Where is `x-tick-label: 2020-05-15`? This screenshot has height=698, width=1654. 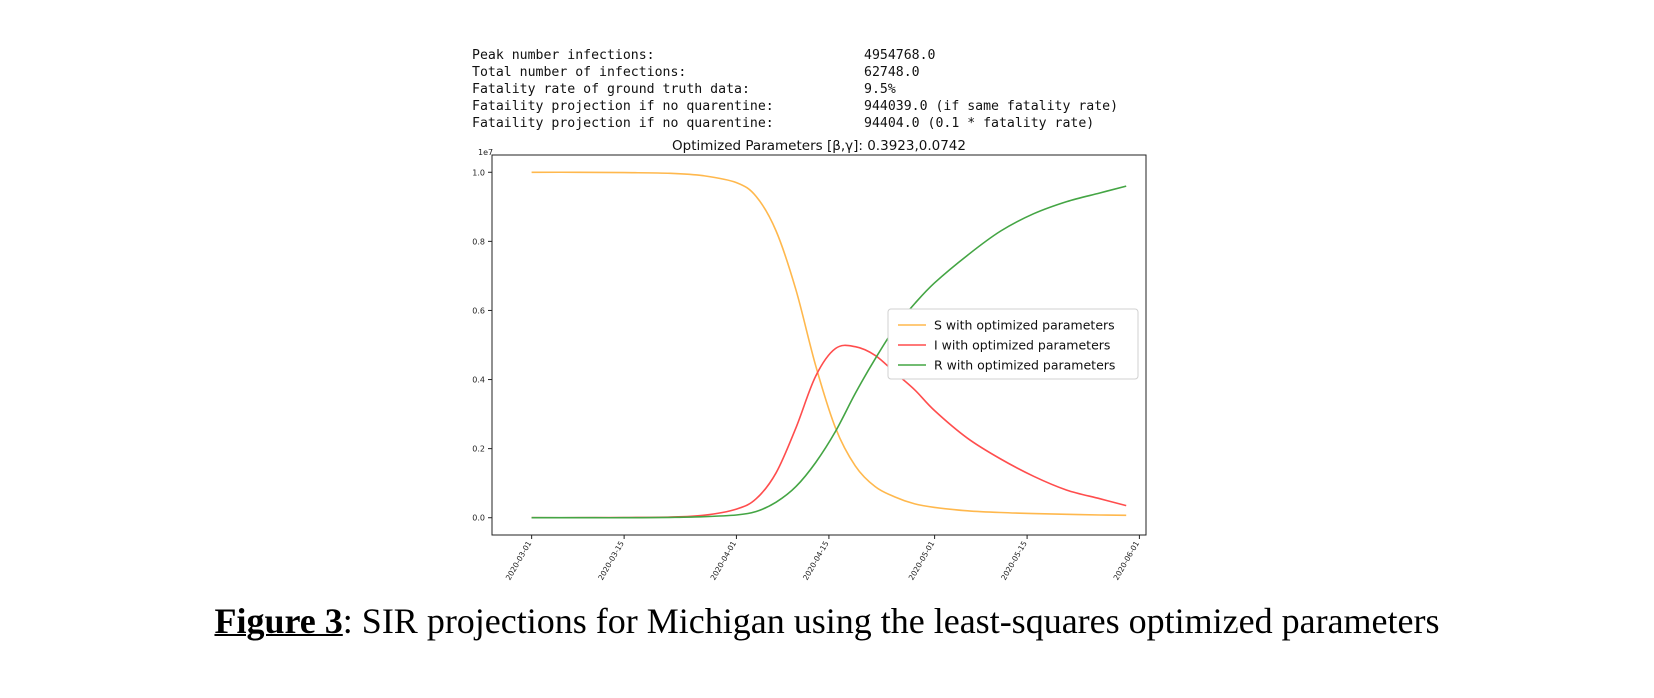
x-tick-label: 2020-05-15 is located at coordinates (1014, 560).